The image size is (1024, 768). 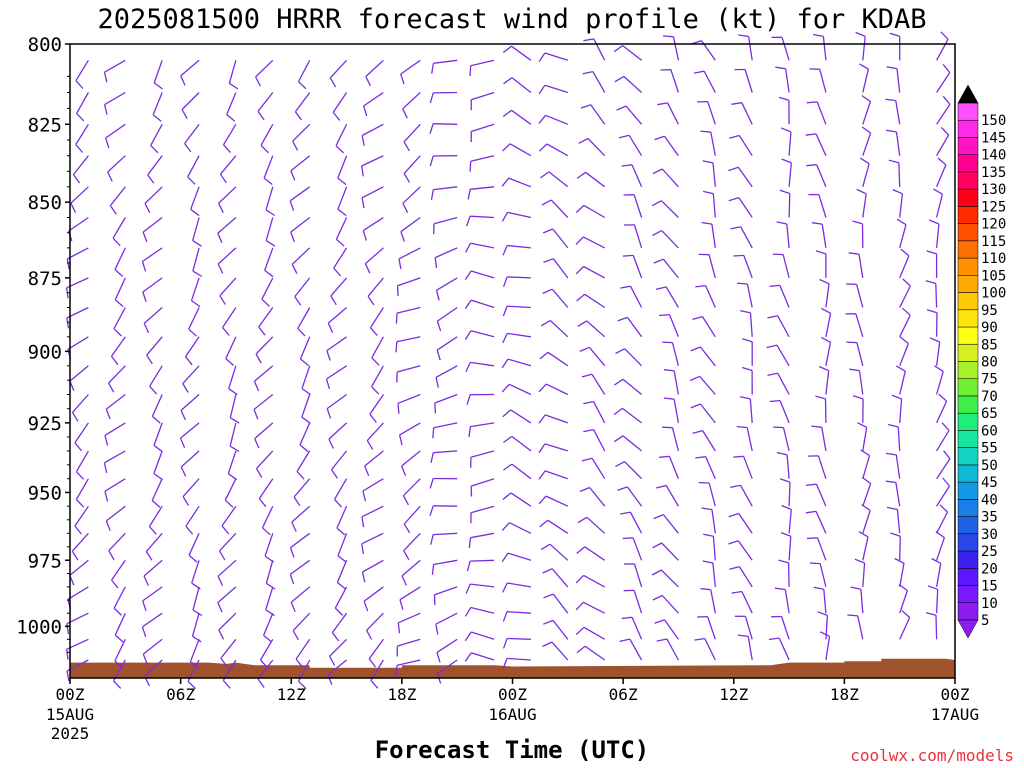 What do you see at coordinates (932, 755) in the screenshot?
I see `credit-link: coolwx.com/models` at bounding box center [932, 755].